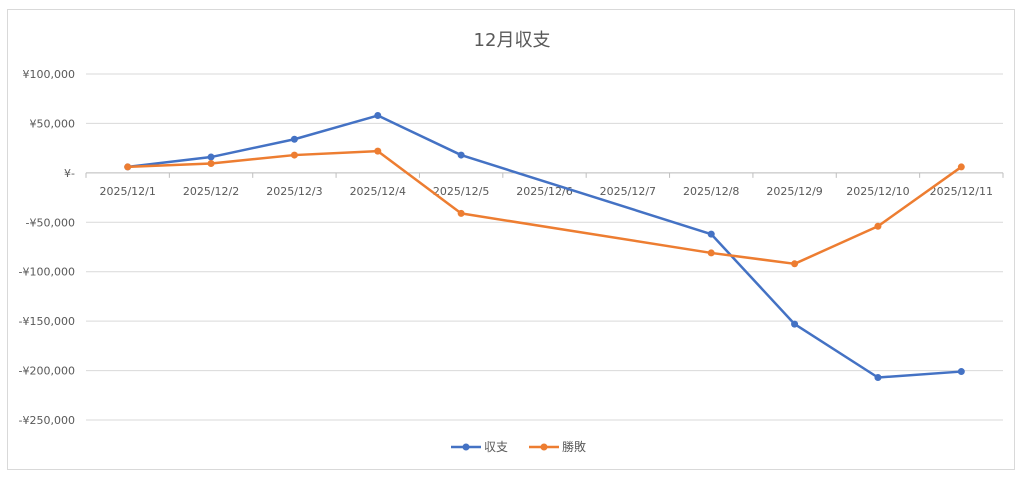  I want to click on x-tick-label: 2025/12/10, so click(877, 191).